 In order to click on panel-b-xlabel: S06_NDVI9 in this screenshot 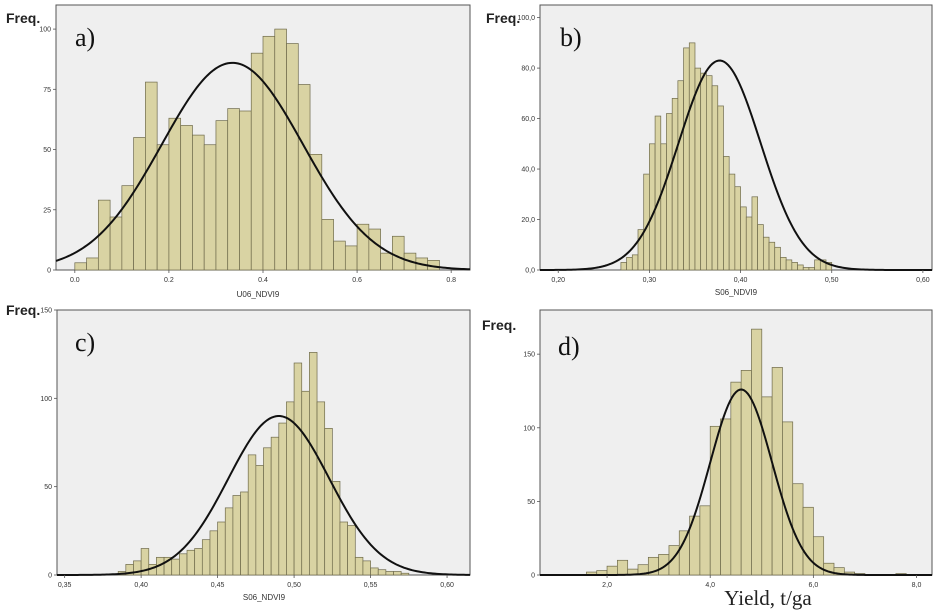, I will do `click(736, 292)`.